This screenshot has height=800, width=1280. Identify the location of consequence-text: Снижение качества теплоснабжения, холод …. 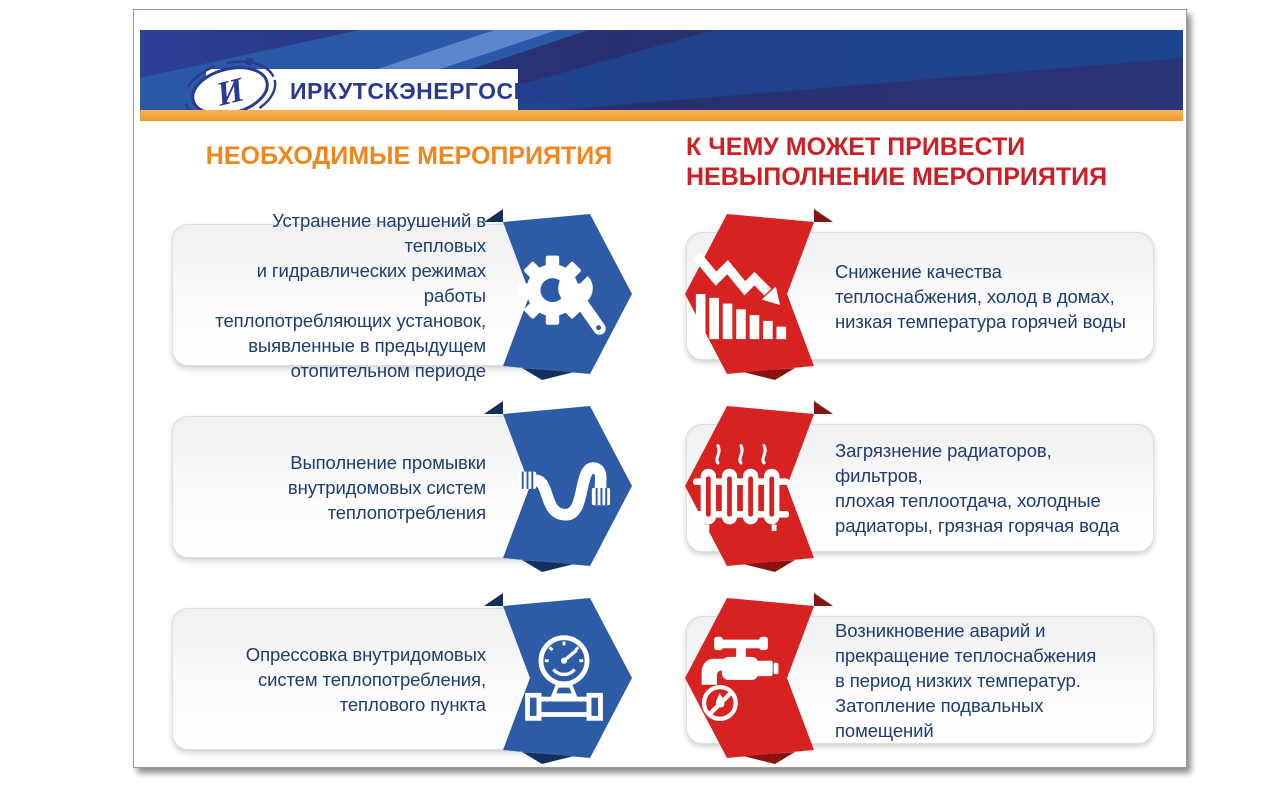
(980, 296).